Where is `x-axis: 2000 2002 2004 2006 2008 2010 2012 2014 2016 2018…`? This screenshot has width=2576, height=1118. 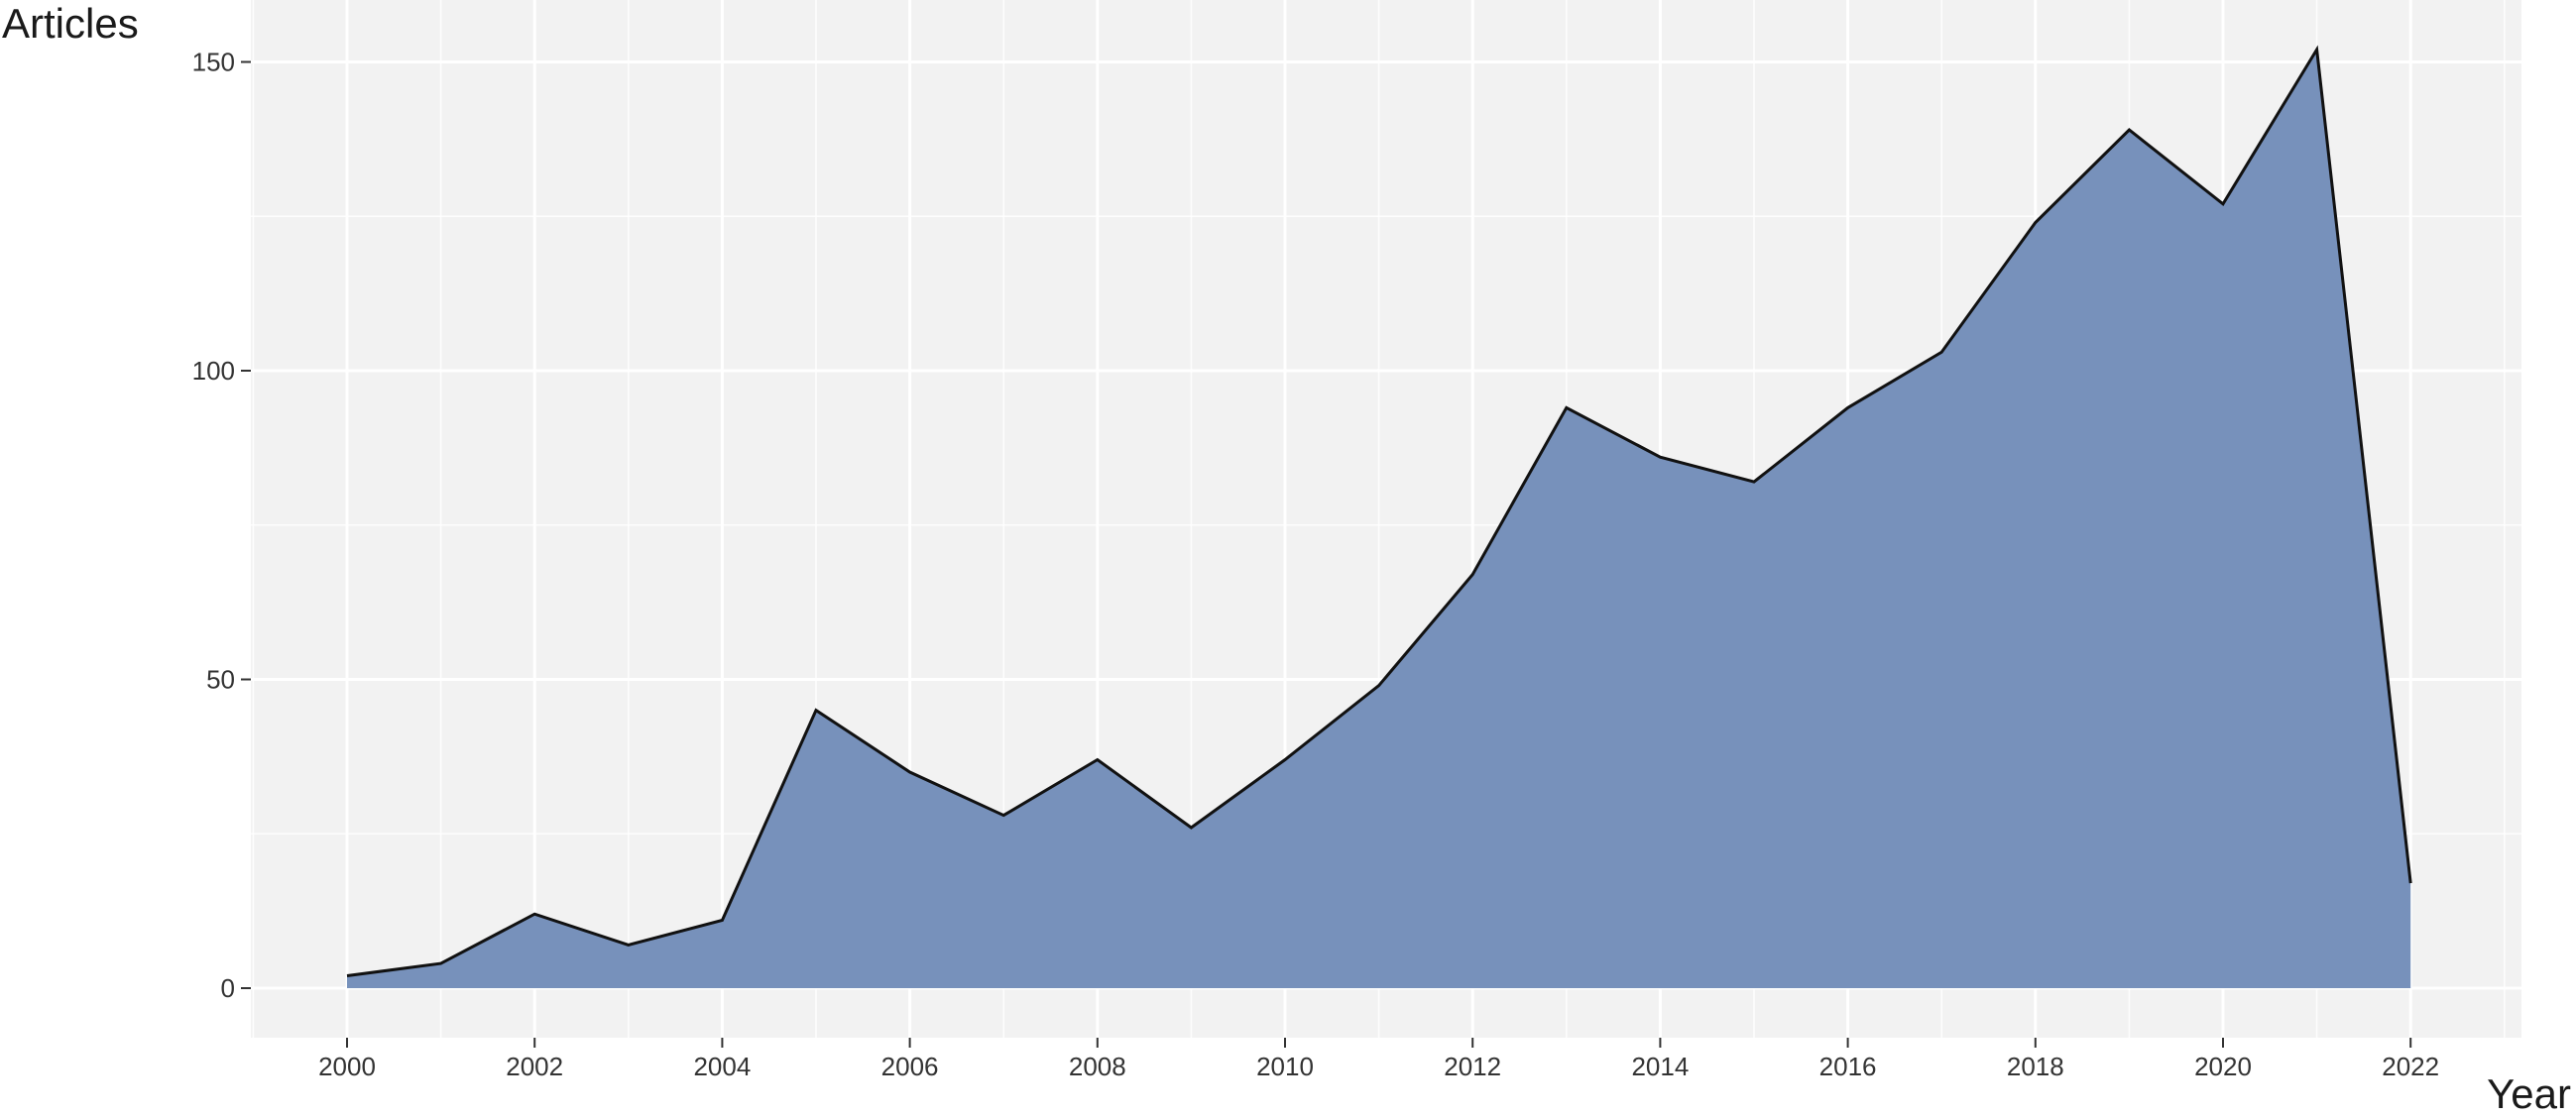 x-axis: 2000 2002 2004 2006 2008 2010 2012 2014 2016 2018… is located at coordinates (1378, 1059).